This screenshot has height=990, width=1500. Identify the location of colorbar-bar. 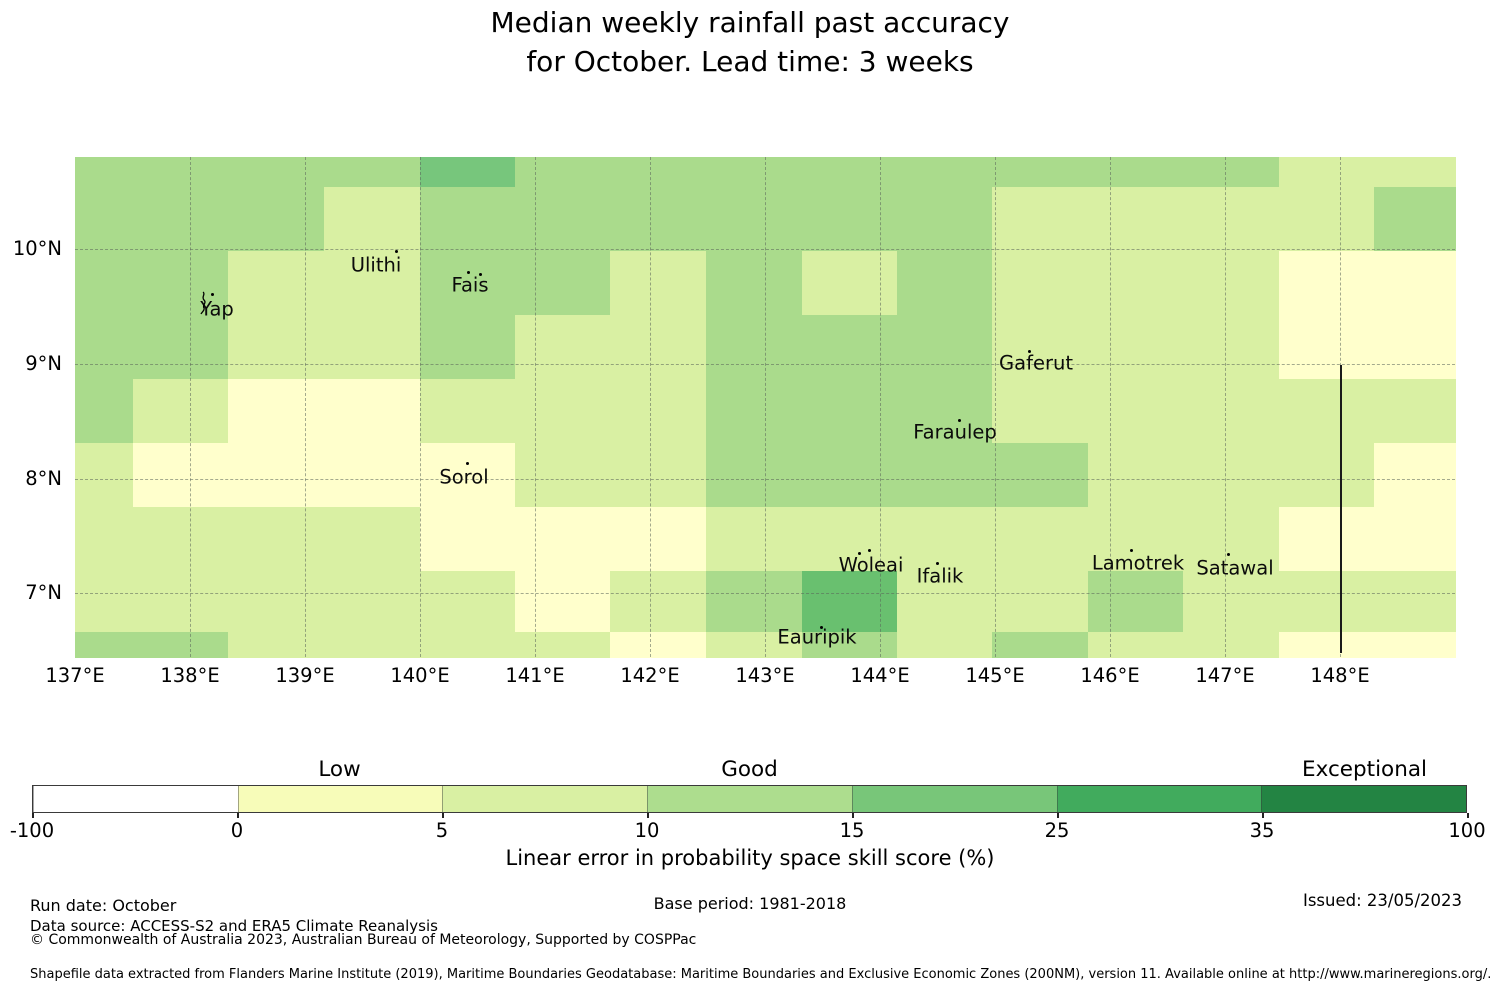
(749, 799).